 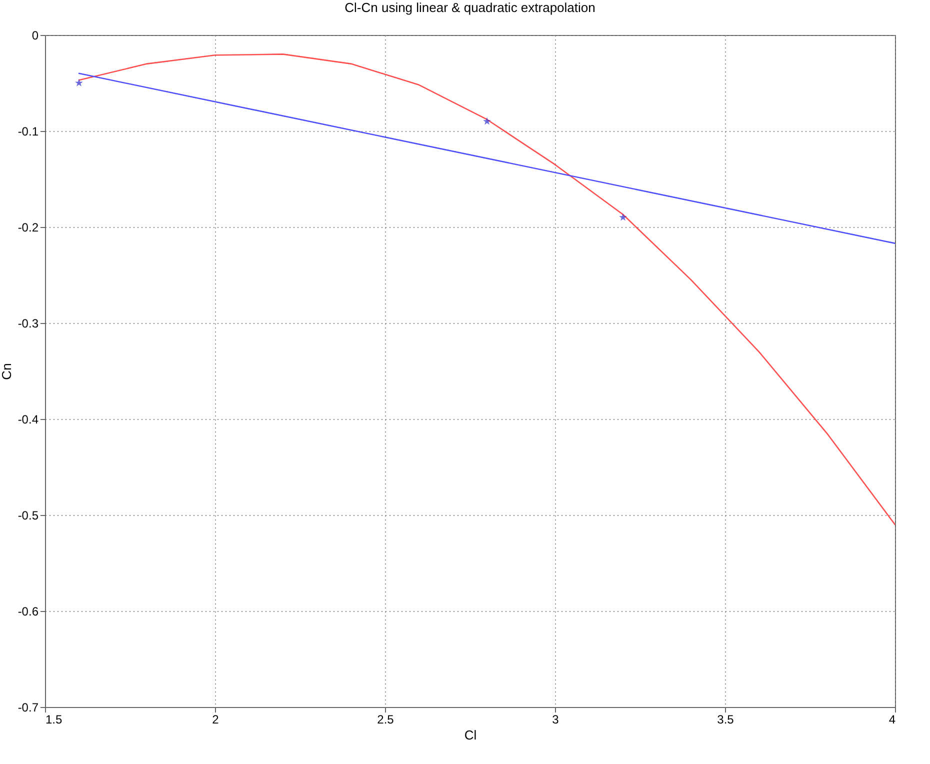 I want to click on x-tick-label: 3, so click(x=556, y=719).